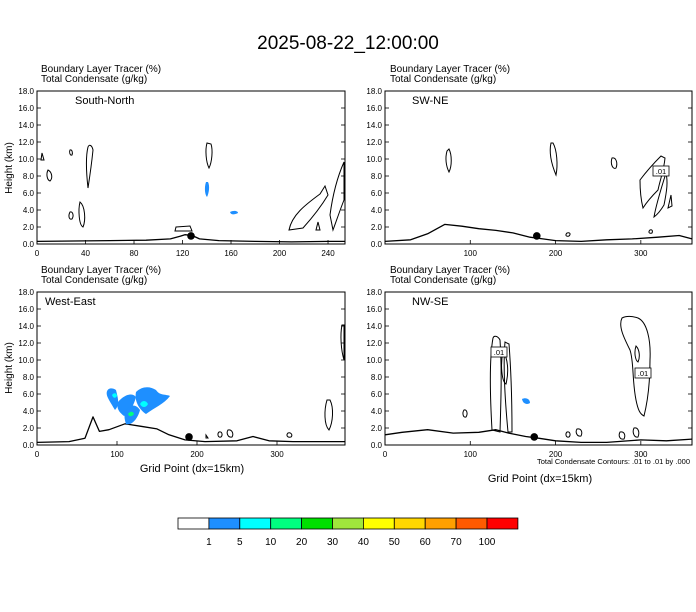 The width and height of the screenshot is (696, 612). I want to click on colorbar-label: 70, so click(457, 542).